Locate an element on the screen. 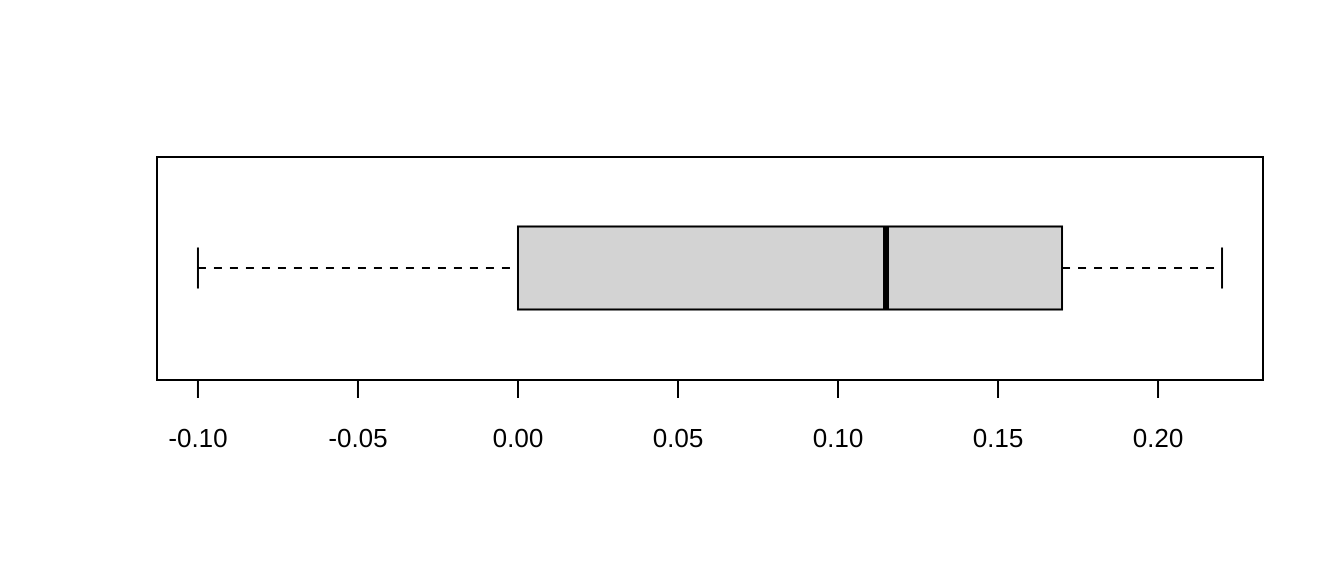 The image size is (1344, 576). x-tick-label: 0.20 is located at coordinates (1158, 438).